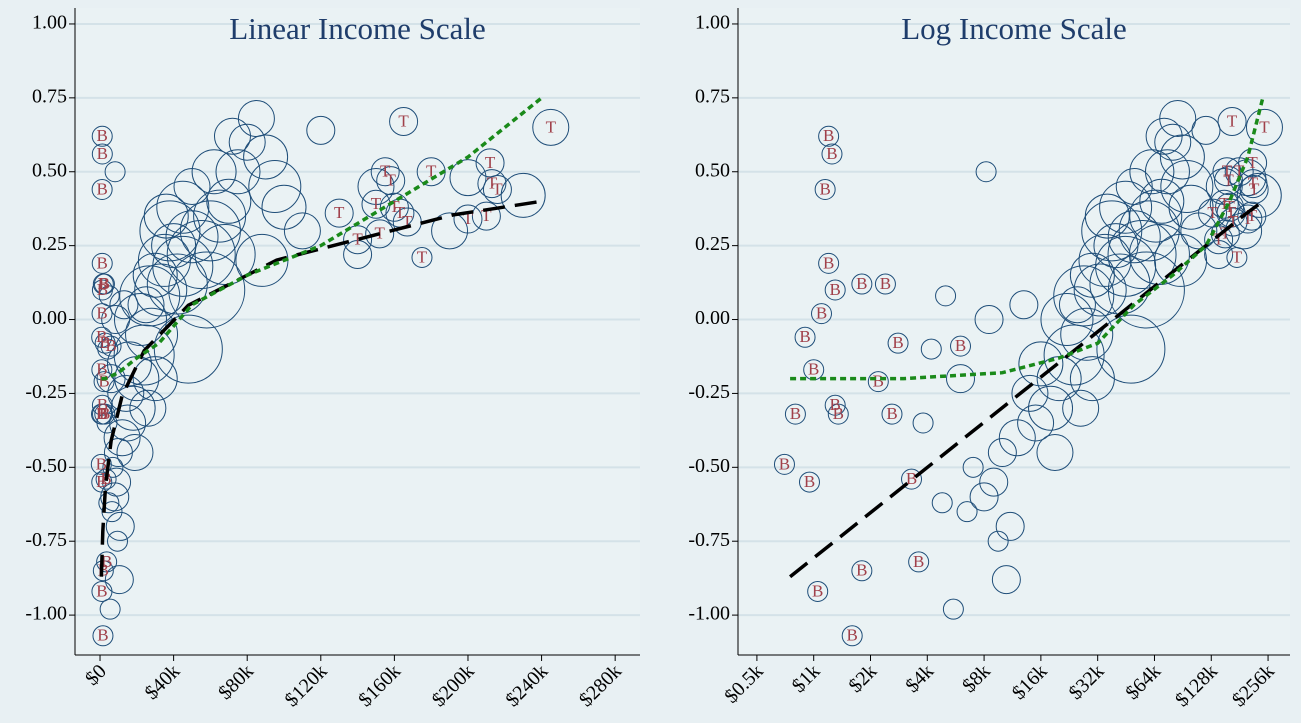 This screenshot has width=1301, height=723. Describe the element at coordinates (49, 23) in the screenshot. I see `y-tick-label: 1.00` at that location.